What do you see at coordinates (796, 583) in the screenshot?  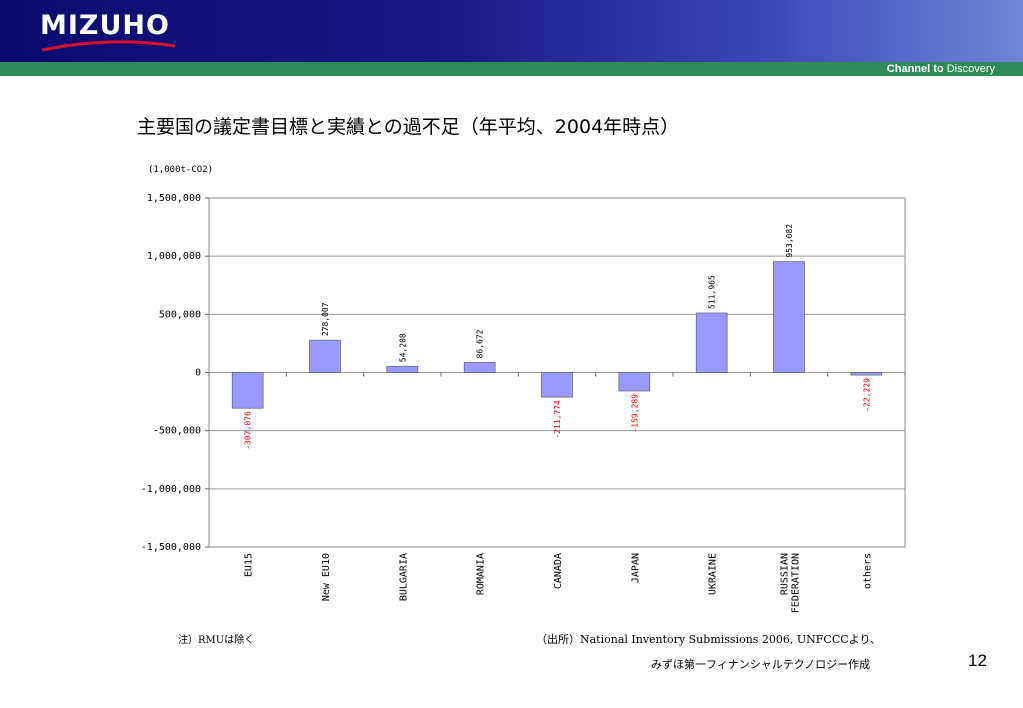 I see `x-tick-label: FEDERATION` at bounding box center [796, 583].